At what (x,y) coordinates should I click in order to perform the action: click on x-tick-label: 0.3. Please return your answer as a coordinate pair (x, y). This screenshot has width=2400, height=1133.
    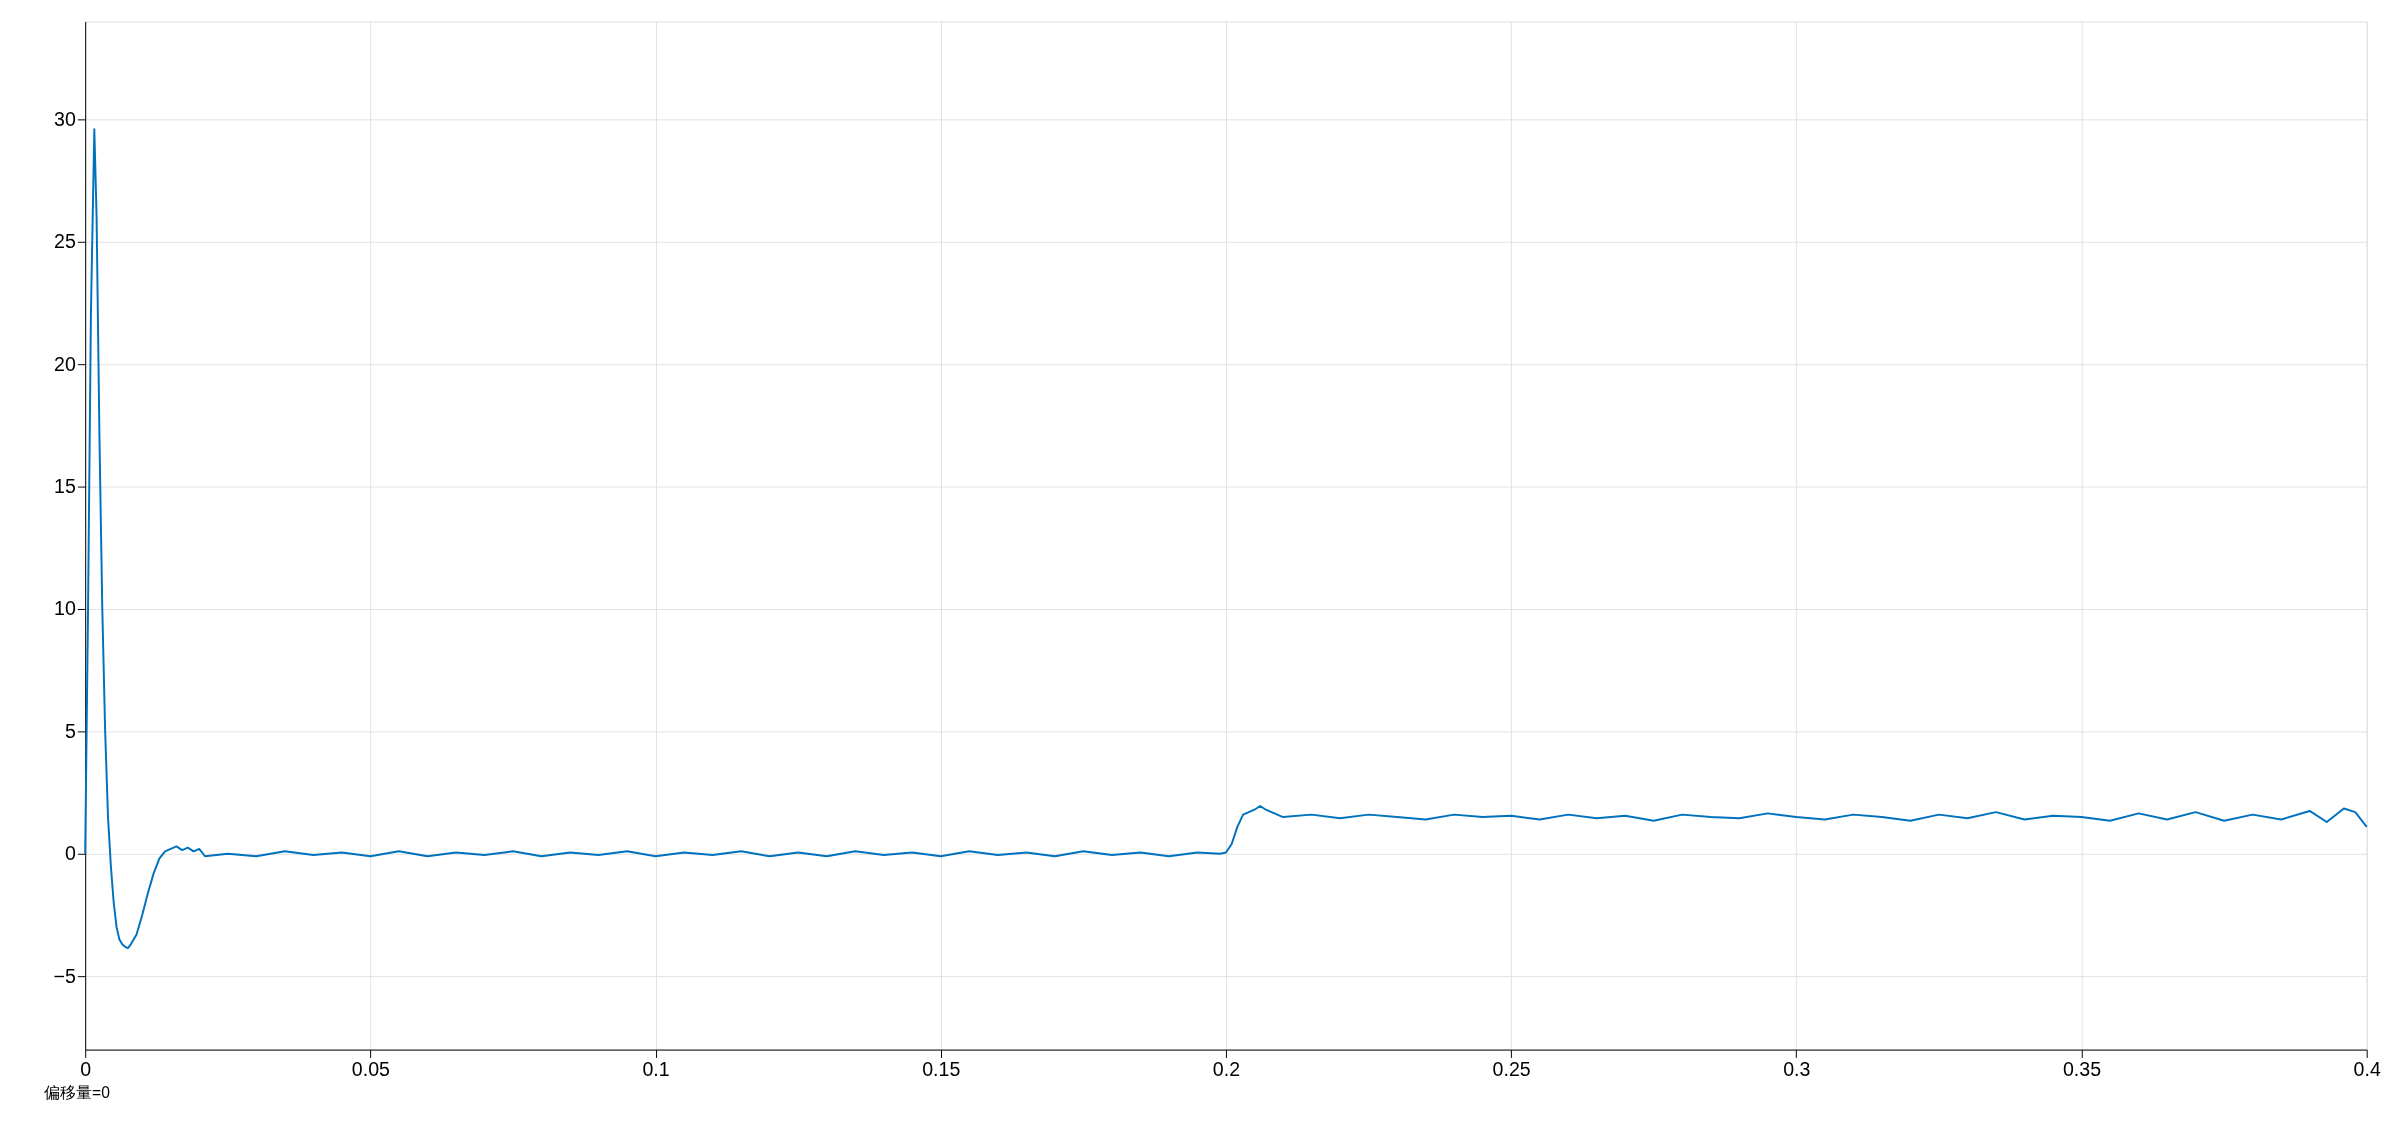
    Looking at the image, I should click on (1797, 1068).